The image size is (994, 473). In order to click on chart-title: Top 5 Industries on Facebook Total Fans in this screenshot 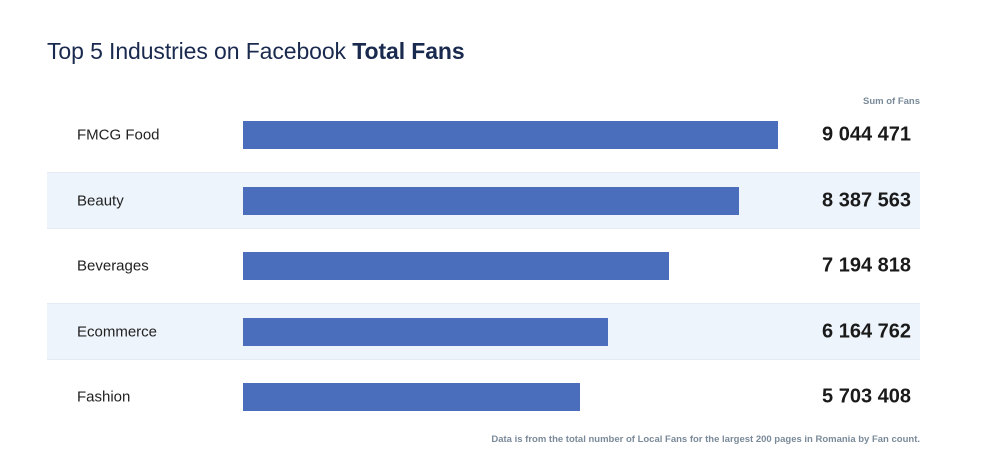, I will do `click(256, 51)`.